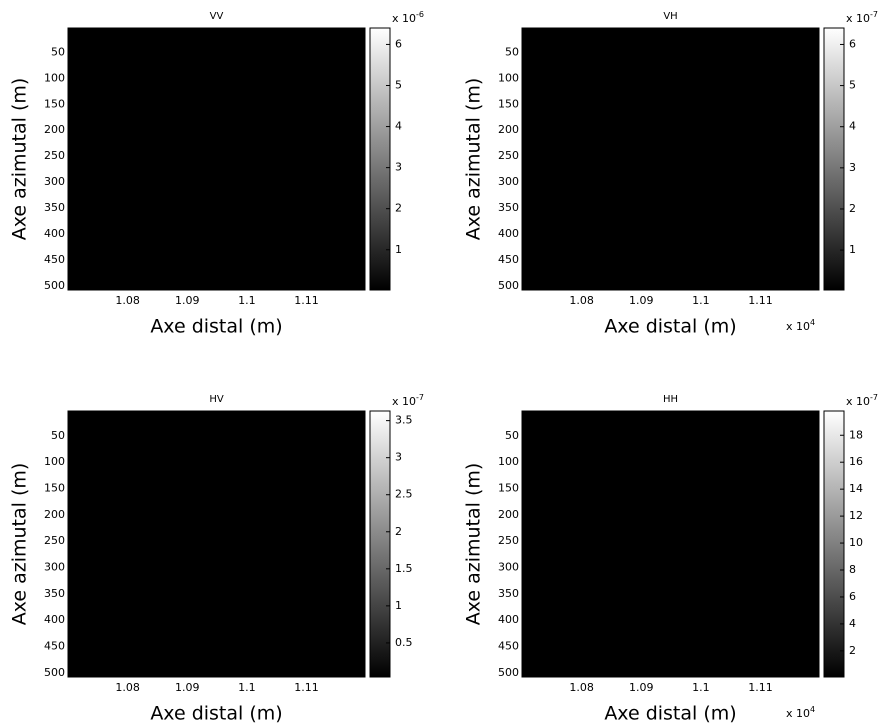 This screenshot has width=880, height=727. I want to click on chart-title: VV, so click(217, 16).